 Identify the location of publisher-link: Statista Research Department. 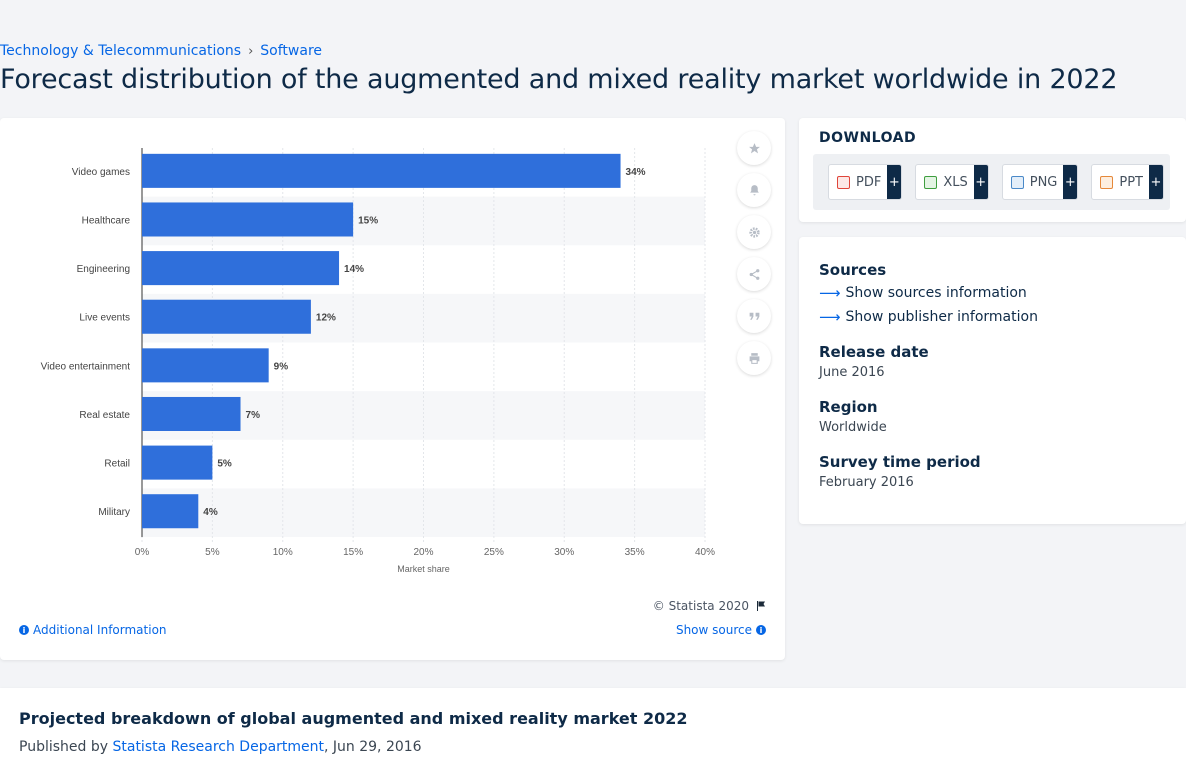
(218, 747).